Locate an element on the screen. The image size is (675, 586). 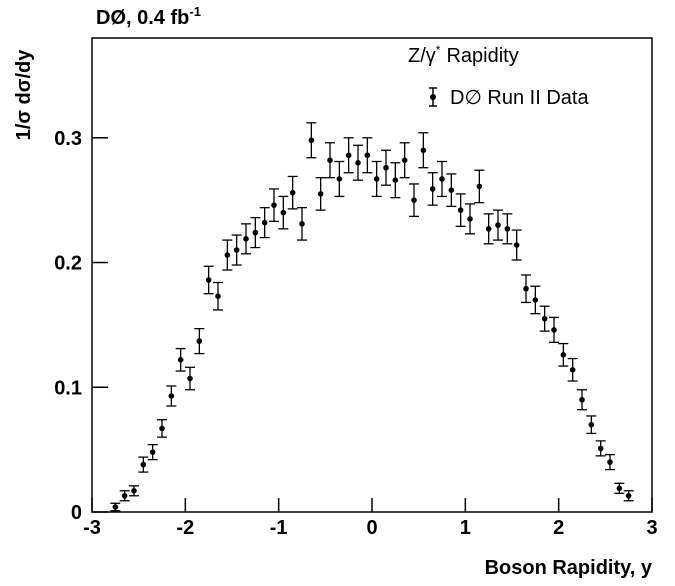
legend-marker is located at coordinates (433, 97).